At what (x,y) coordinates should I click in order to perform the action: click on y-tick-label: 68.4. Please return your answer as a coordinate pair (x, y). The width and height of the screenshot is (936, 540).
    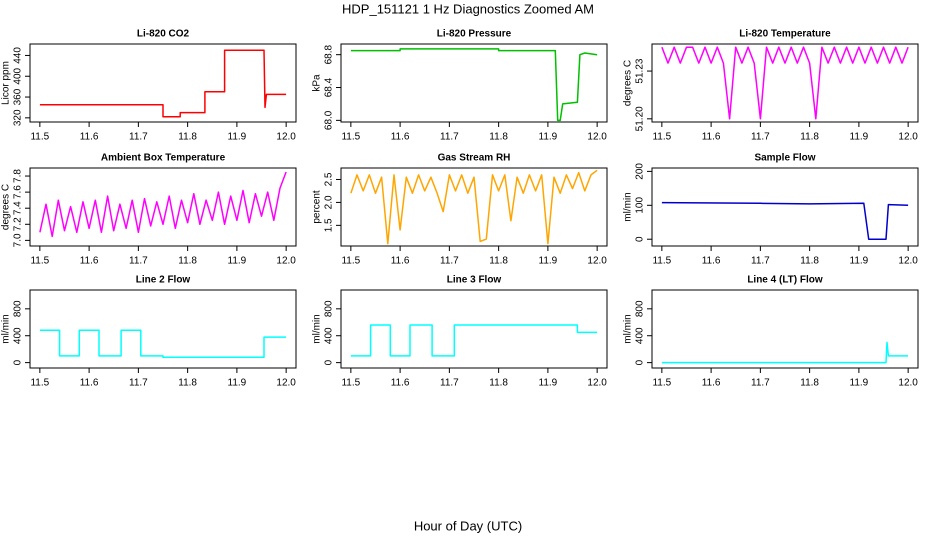
    Looking at the image, I should click on (329, 87).